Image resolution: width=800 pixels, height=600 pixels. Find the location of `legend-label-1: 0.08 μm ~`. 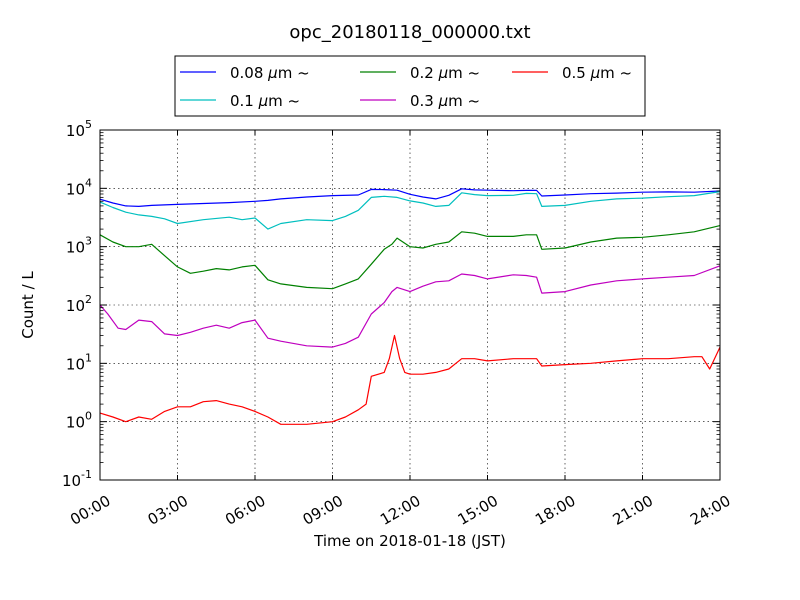

legend-label-1: 0.08 μm ~ is located at coordinates (270, 73).